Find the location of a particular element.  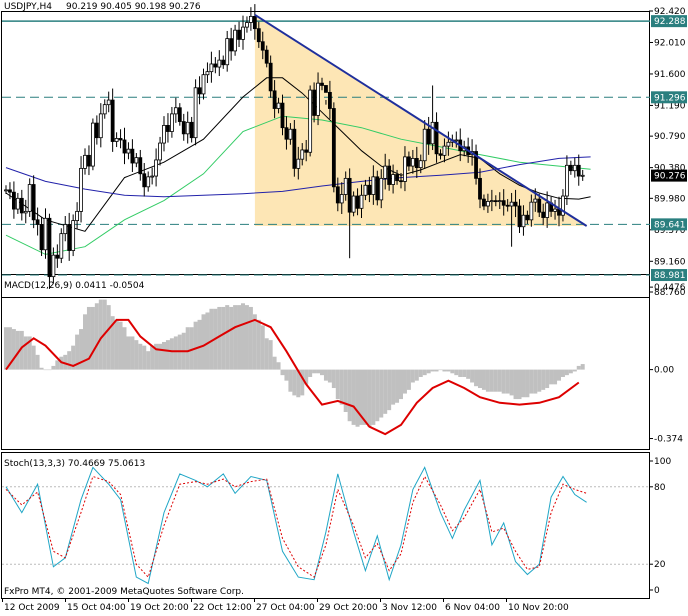

price-axis-label: 90.380 is located at coordinates (670, 169).